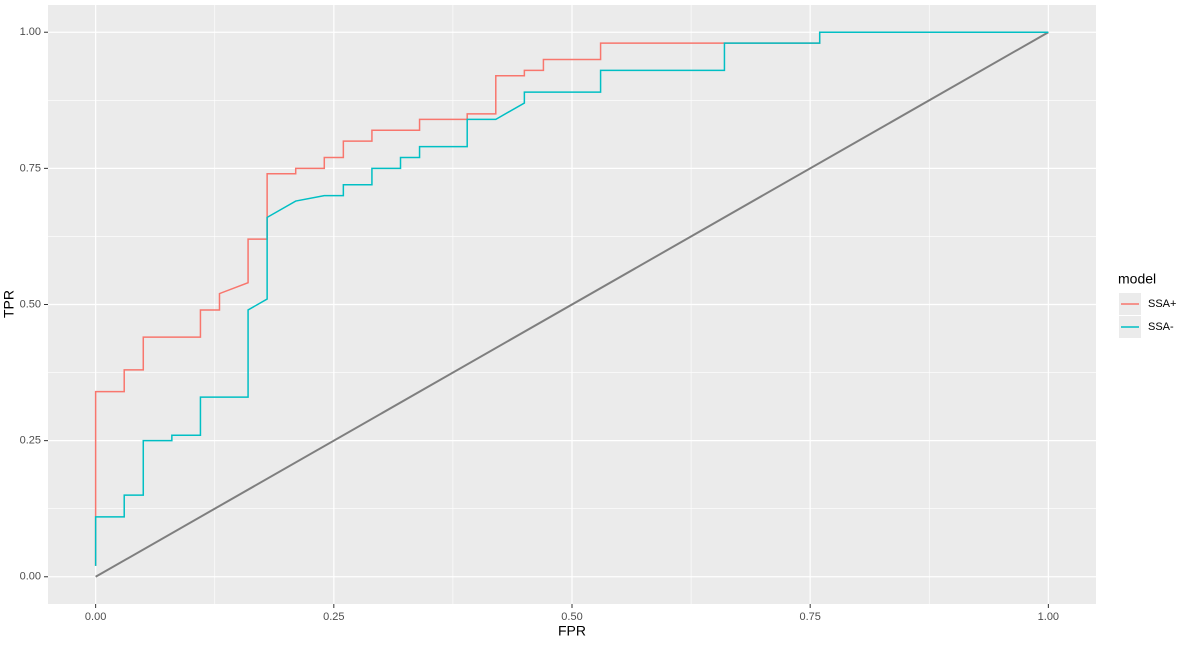  I want to click on x-tick-label: 0.25, so click(333, 617).